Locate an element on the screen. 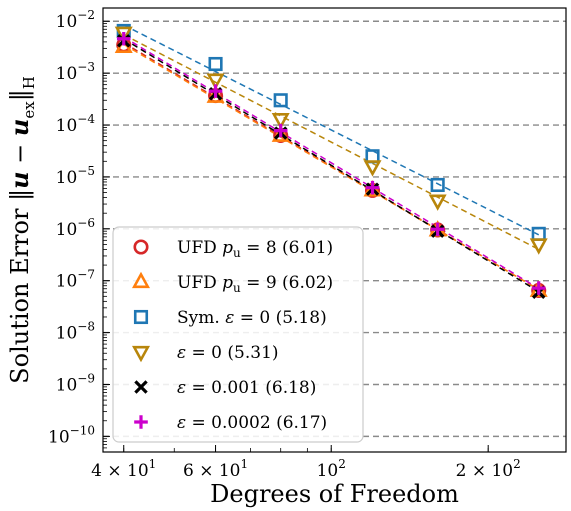 This screenshot has height=511, width=571. legend-label-text: Sym. is located at coordinates (201, 318).